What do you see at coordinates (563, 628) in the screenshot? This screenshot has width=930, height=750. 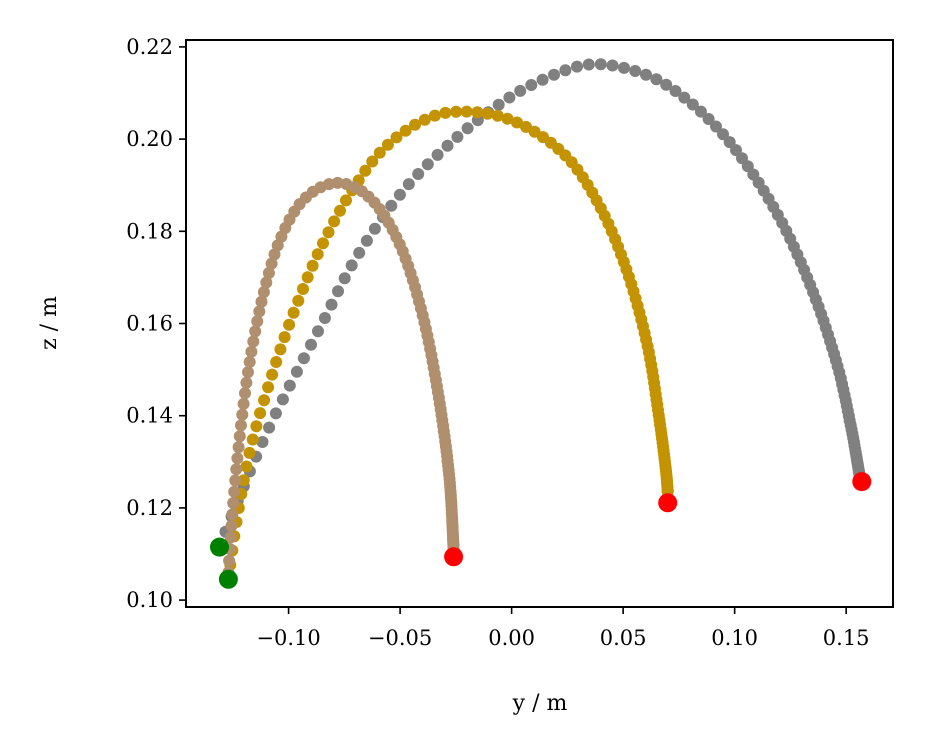 I see `x-axis: −0.10 −0.05 0.00 0.05 0.10 0.15` at bounding box center [563, 628].